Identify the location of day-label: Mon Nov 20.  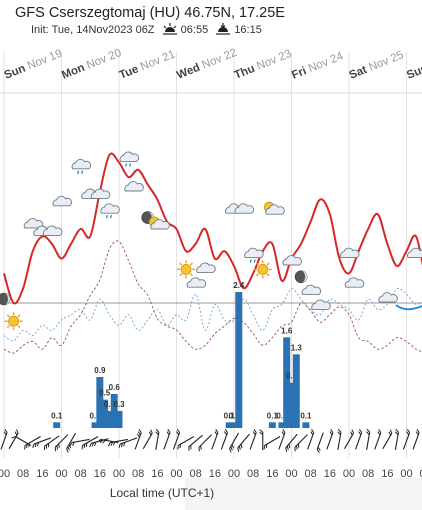
(91, 64).